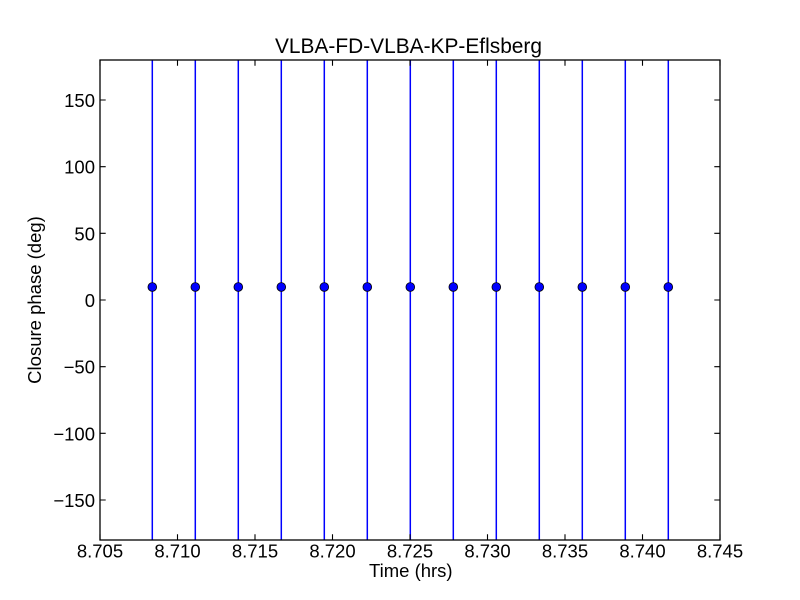 The height and width of the screenshot is (600, 800). Describe the element at coordinates (642, 551) in the screenshot. I see `svg-text: 8.740` at that location.